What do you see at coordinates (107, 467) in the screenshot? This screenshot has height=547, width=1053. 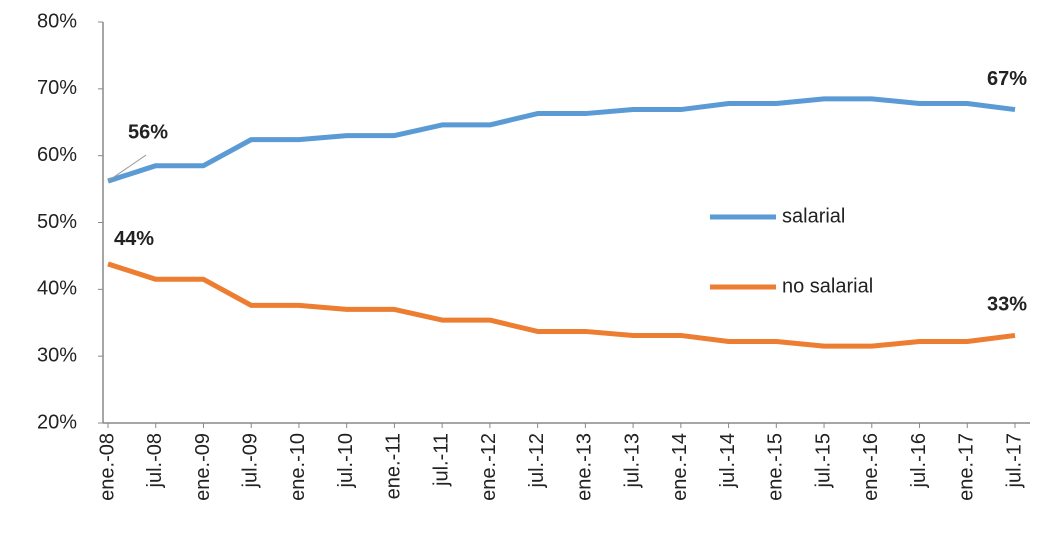 I see `x-tick-label: ene.-08` at bounding box center [107, 467].